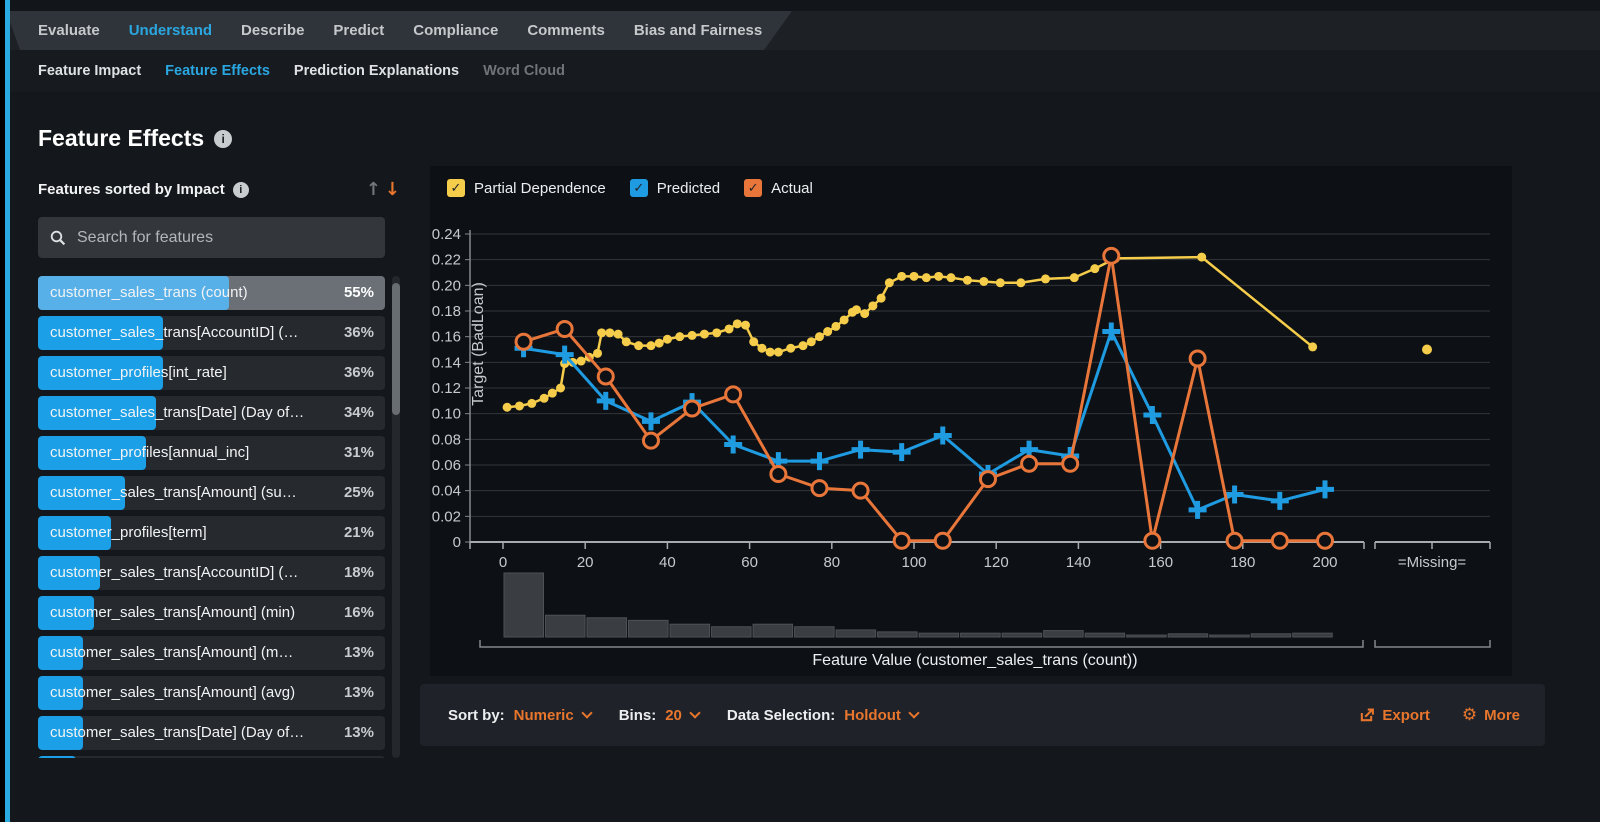  Describe the element at coordinates (446, 388) in the screenshot. I see `svg-text: 0.12` at that location.